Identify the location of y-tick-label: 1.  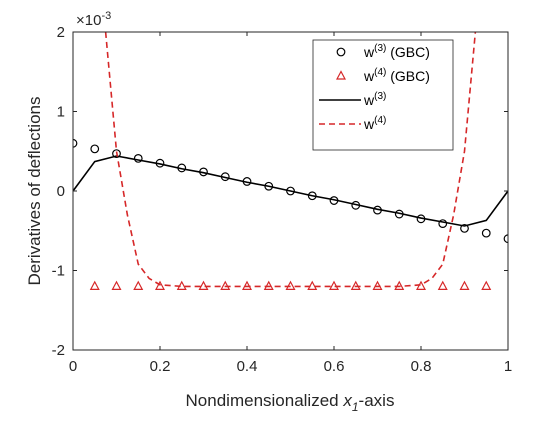
(61, 112).